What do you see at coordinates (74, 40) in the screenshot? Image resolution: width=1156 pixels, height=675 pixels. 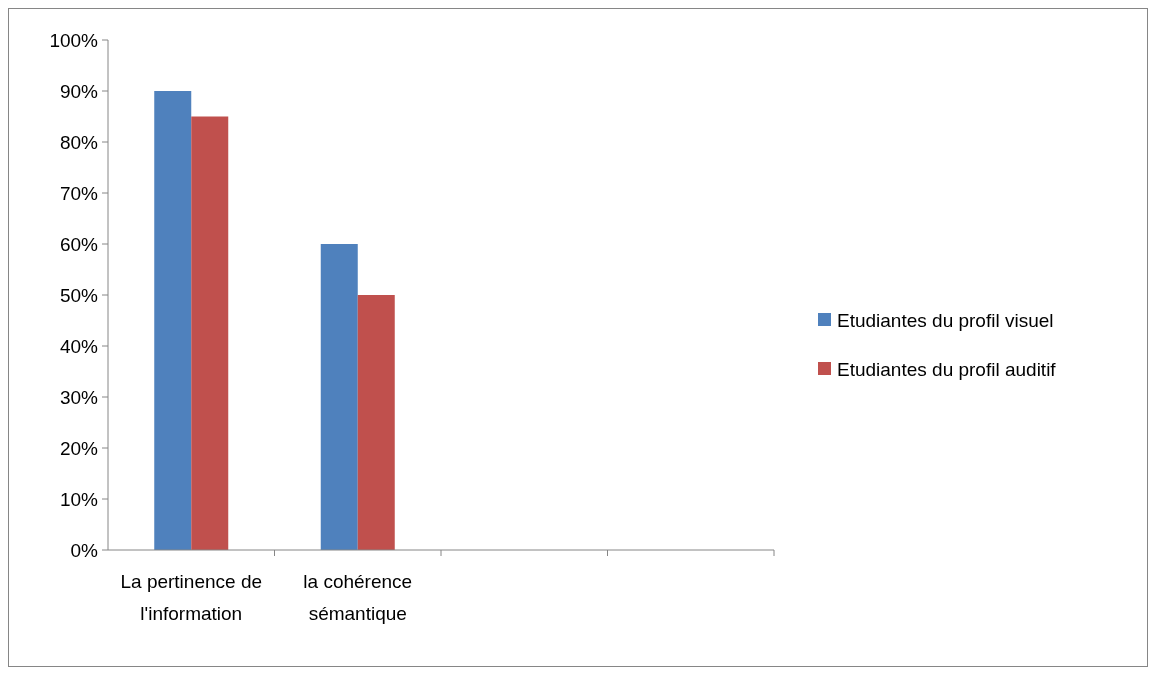 I see `y-tick-label: 100%` at bounding box center [74, 40].